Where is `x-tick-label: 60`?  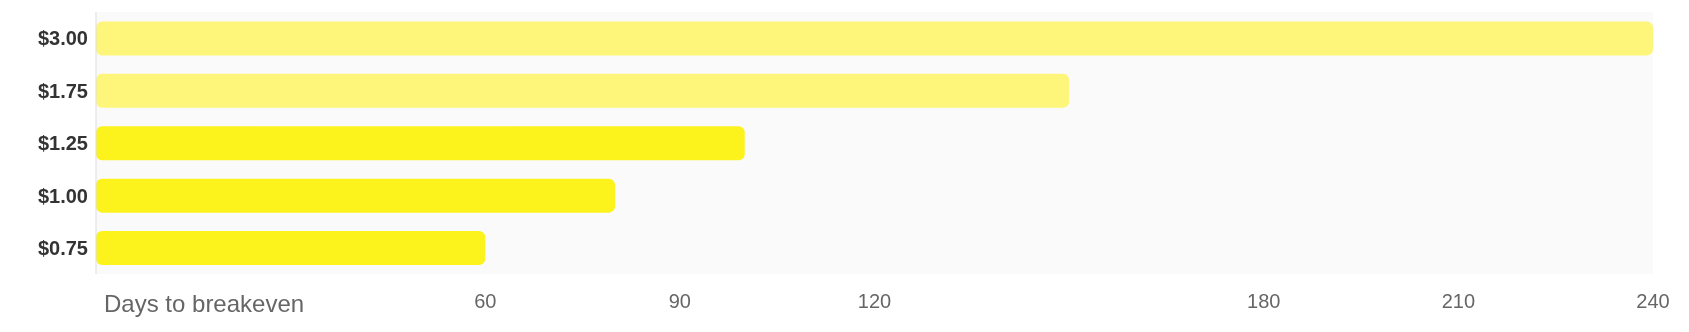 x-tick-label: 60 is located at coordinates (485, 301).